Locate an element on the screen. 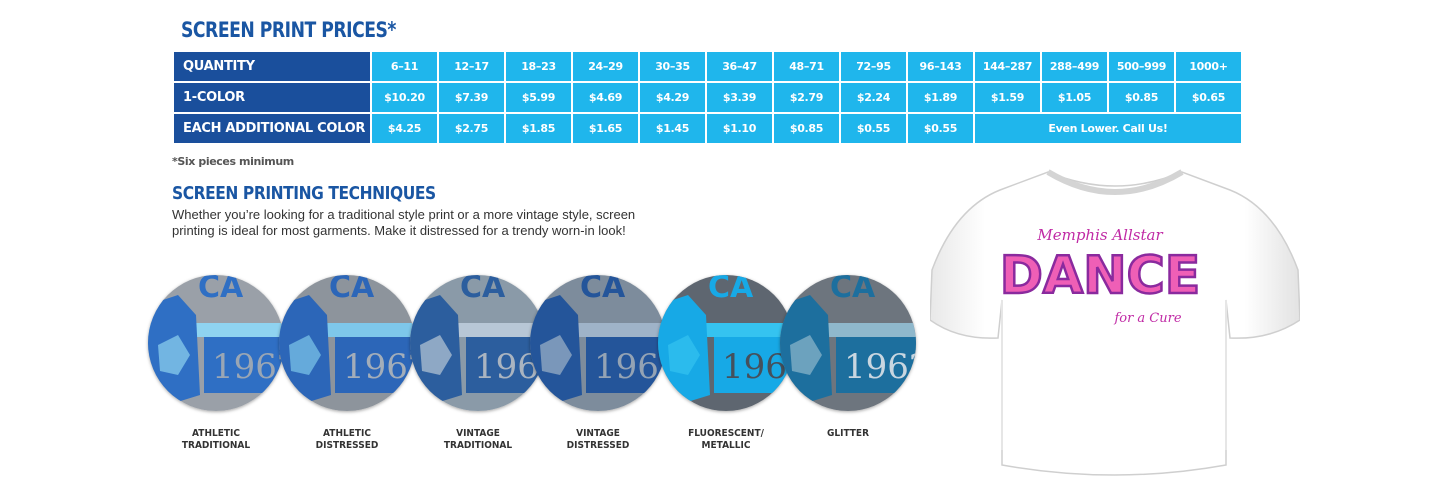  price-cell: $2.79 is located at coordinates (806, 97).